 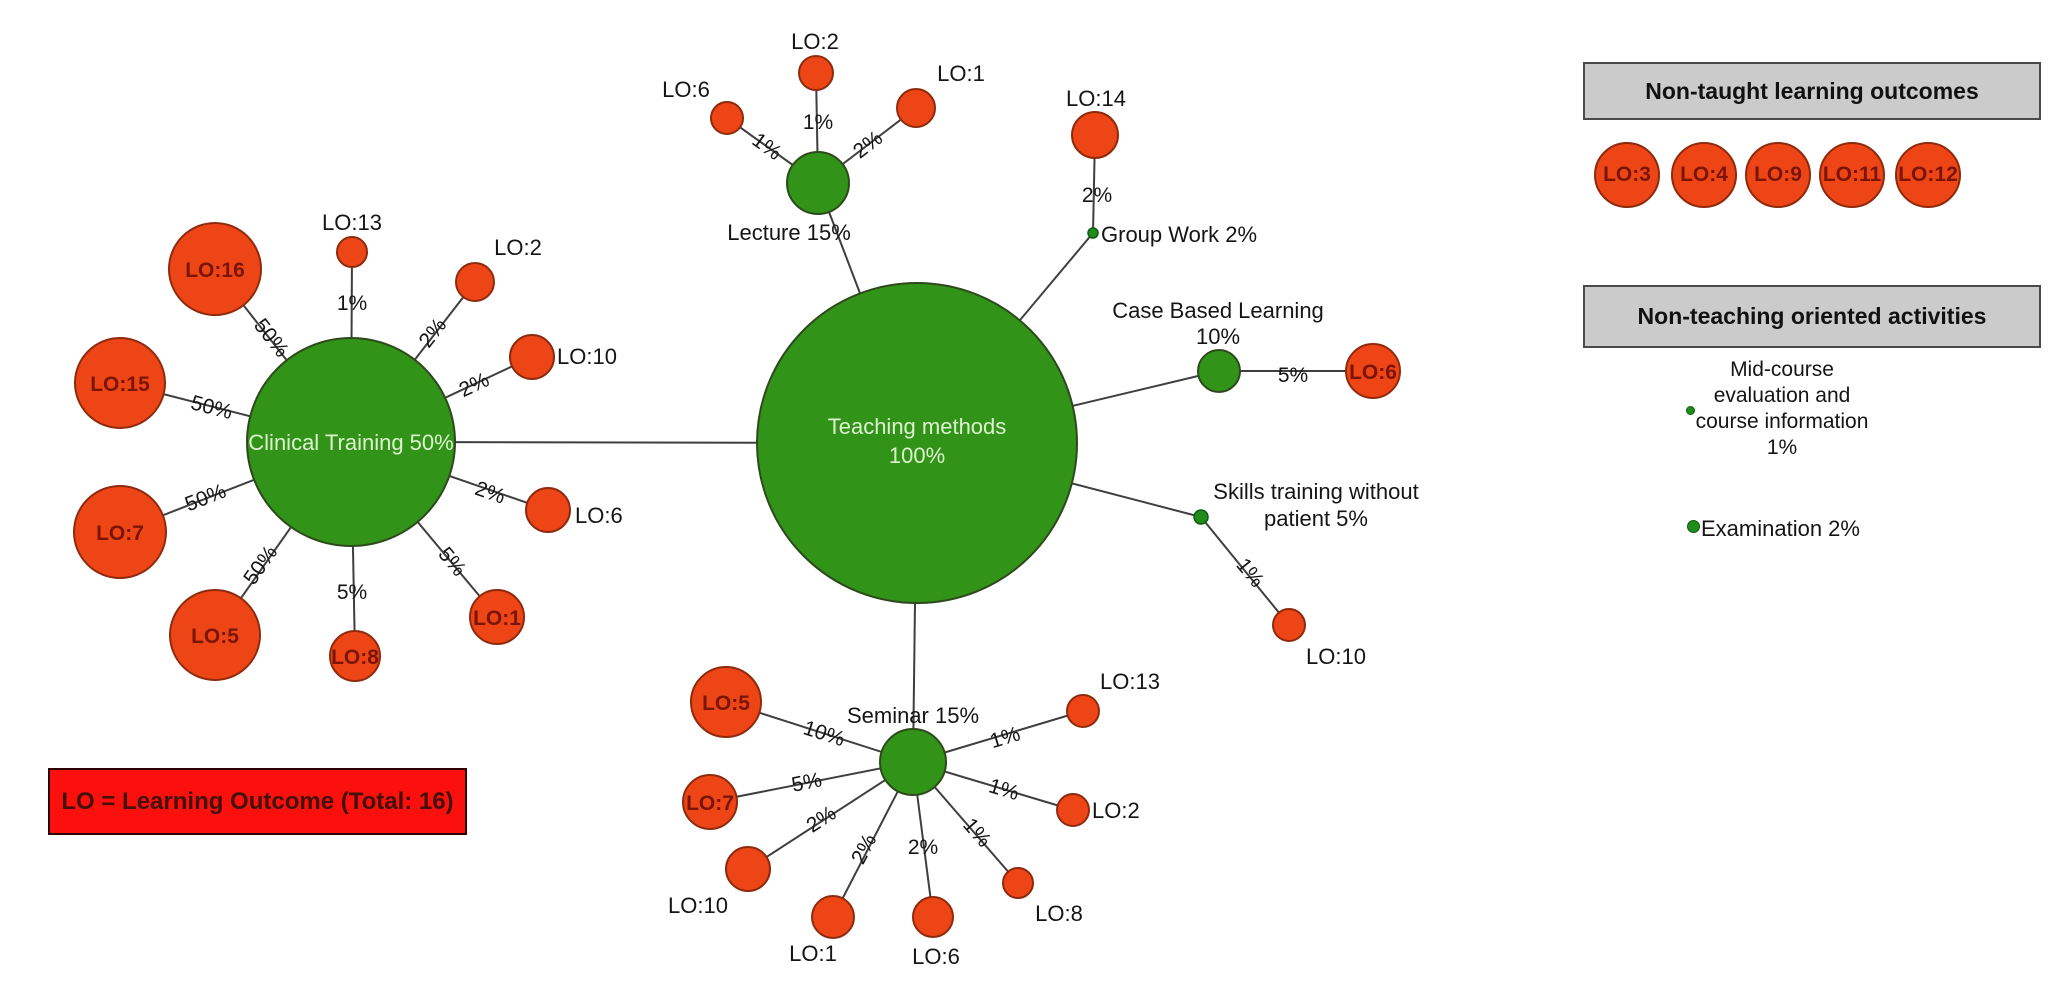 What do you see at coordinates (1116, 810) in the screenshot?
I see `label-lo2s: LO:2` at bounding box center [1116, 810].